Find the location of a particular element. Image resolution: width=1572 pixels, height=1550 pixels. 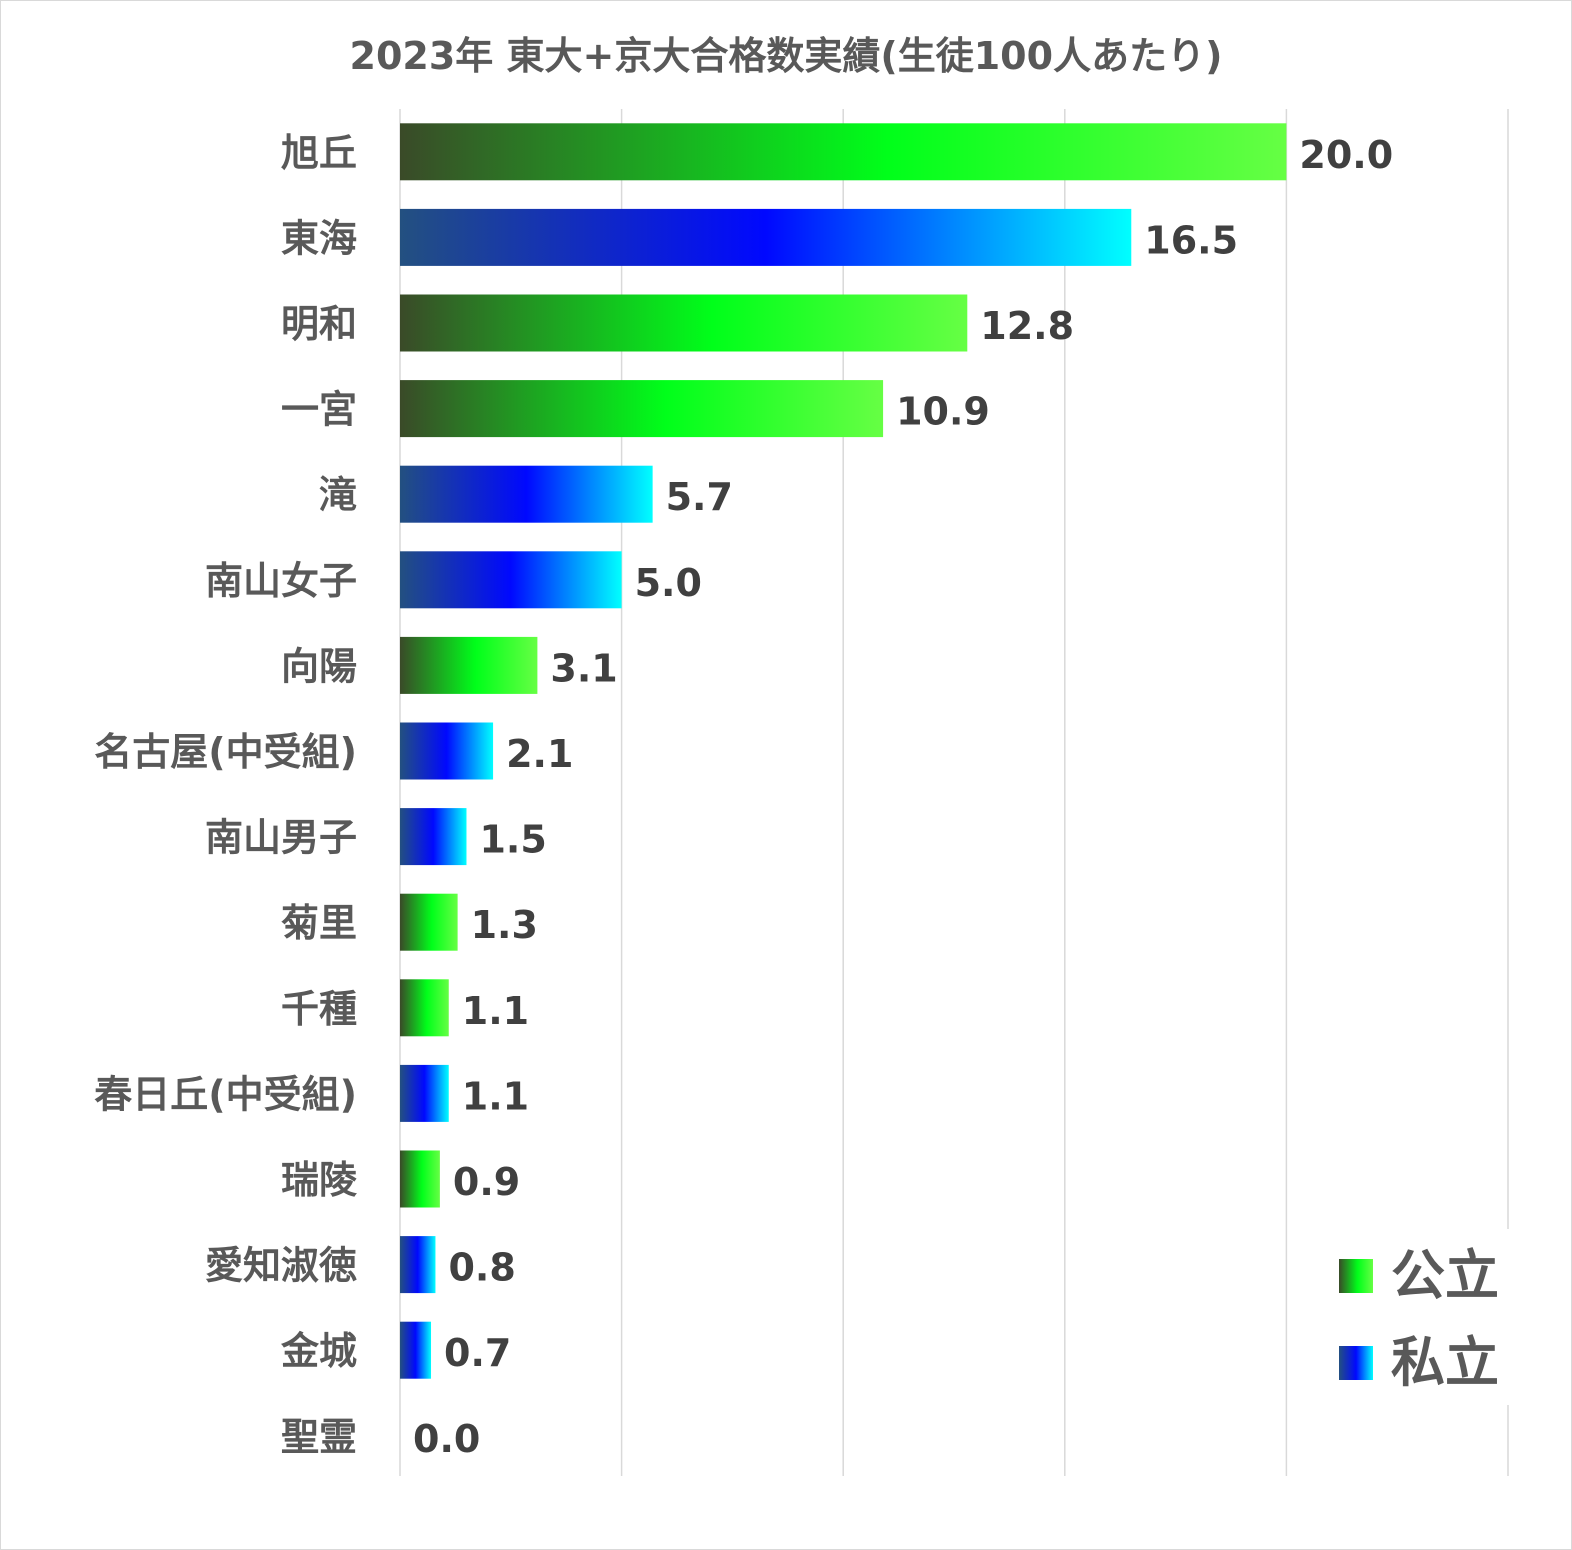

legend-swatch-public is located at coordinates (1356, 1276).